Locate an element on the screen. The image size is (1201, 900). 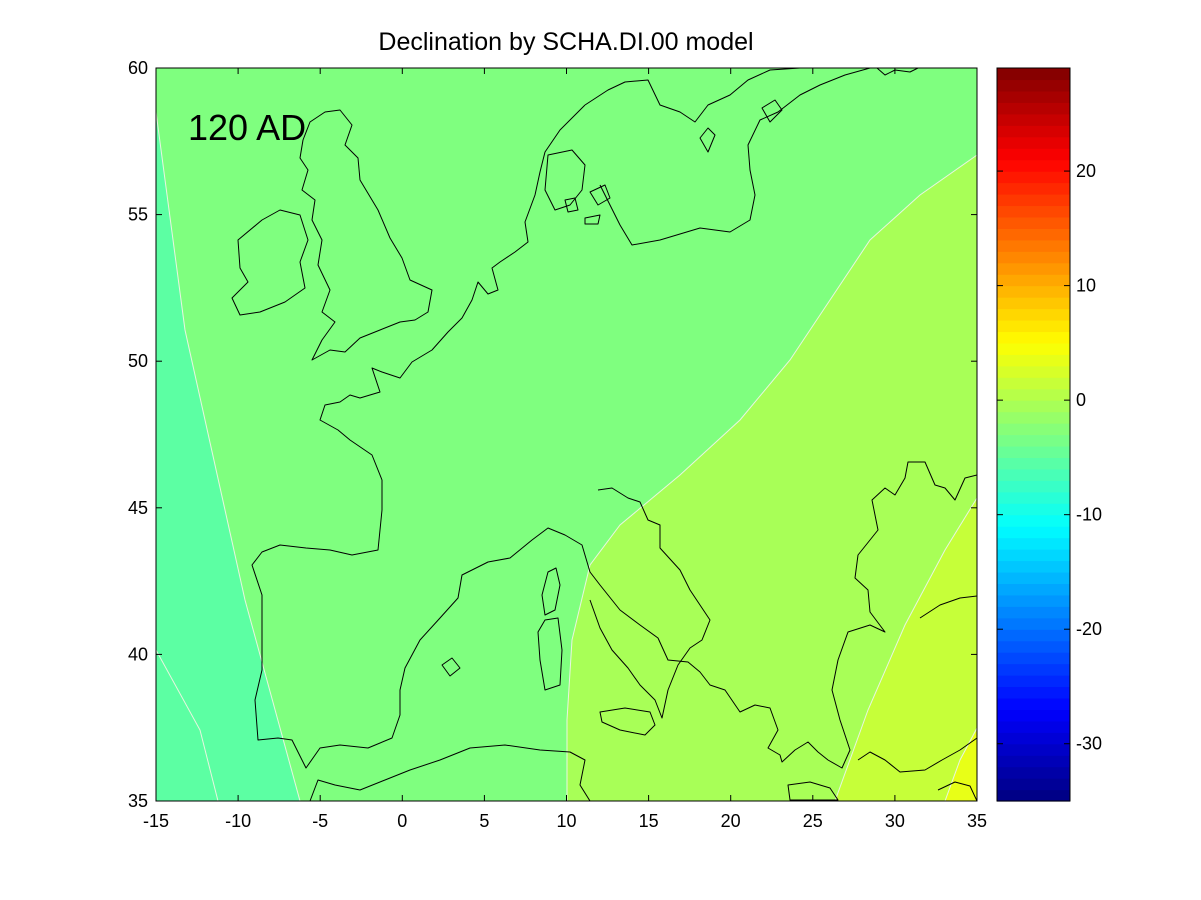
coastline-sicily is located at coordinates (627, 721).